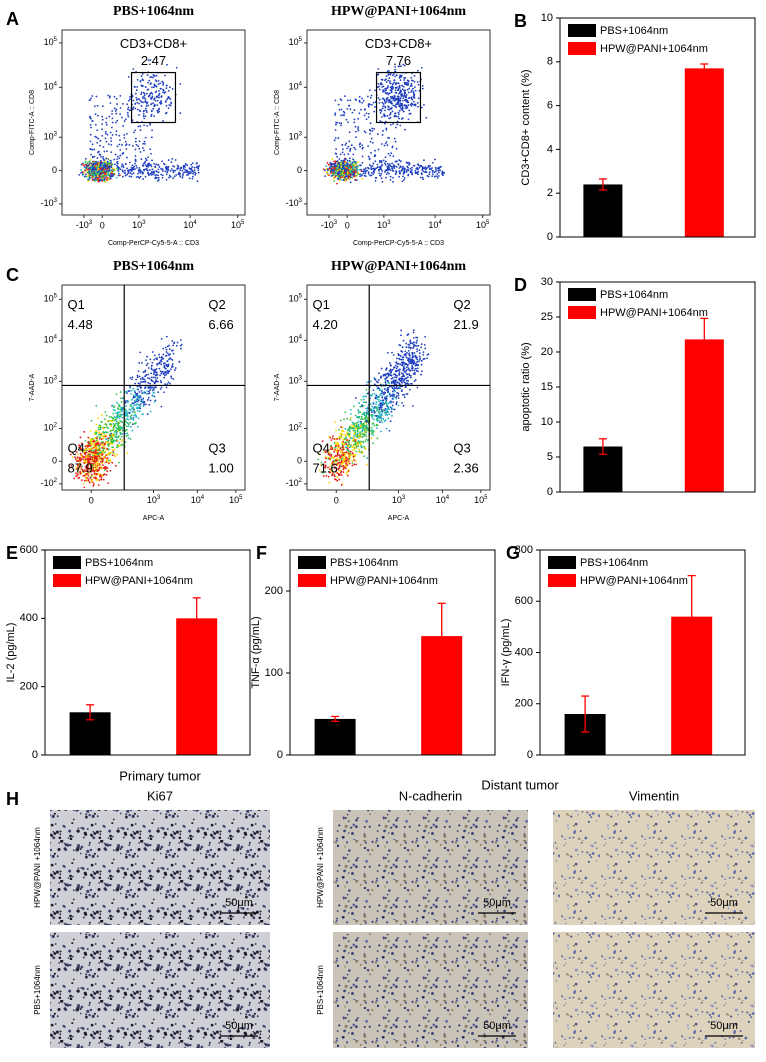 This screenshot has height=1062, width=766. What do you see at coordinates (54, 170) in the screenshot?
I see `tick-label: 0` at bounding box center [54, 170].